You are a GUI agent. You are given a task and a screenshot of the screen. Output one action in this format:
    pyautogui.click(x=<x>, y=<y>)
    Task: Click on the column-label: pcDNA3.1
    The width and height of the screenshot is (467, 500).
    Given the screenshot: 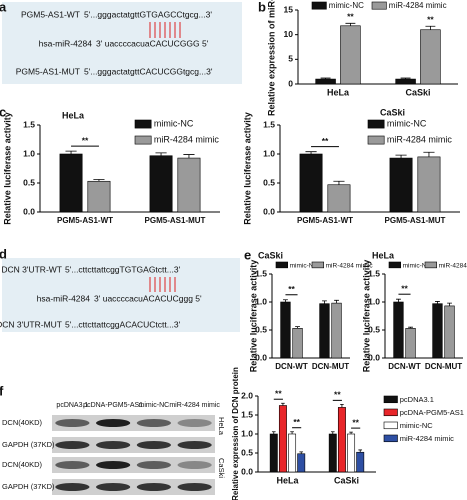 What is the action you would take?
    pyautogui.click(x=72, y=405)
    